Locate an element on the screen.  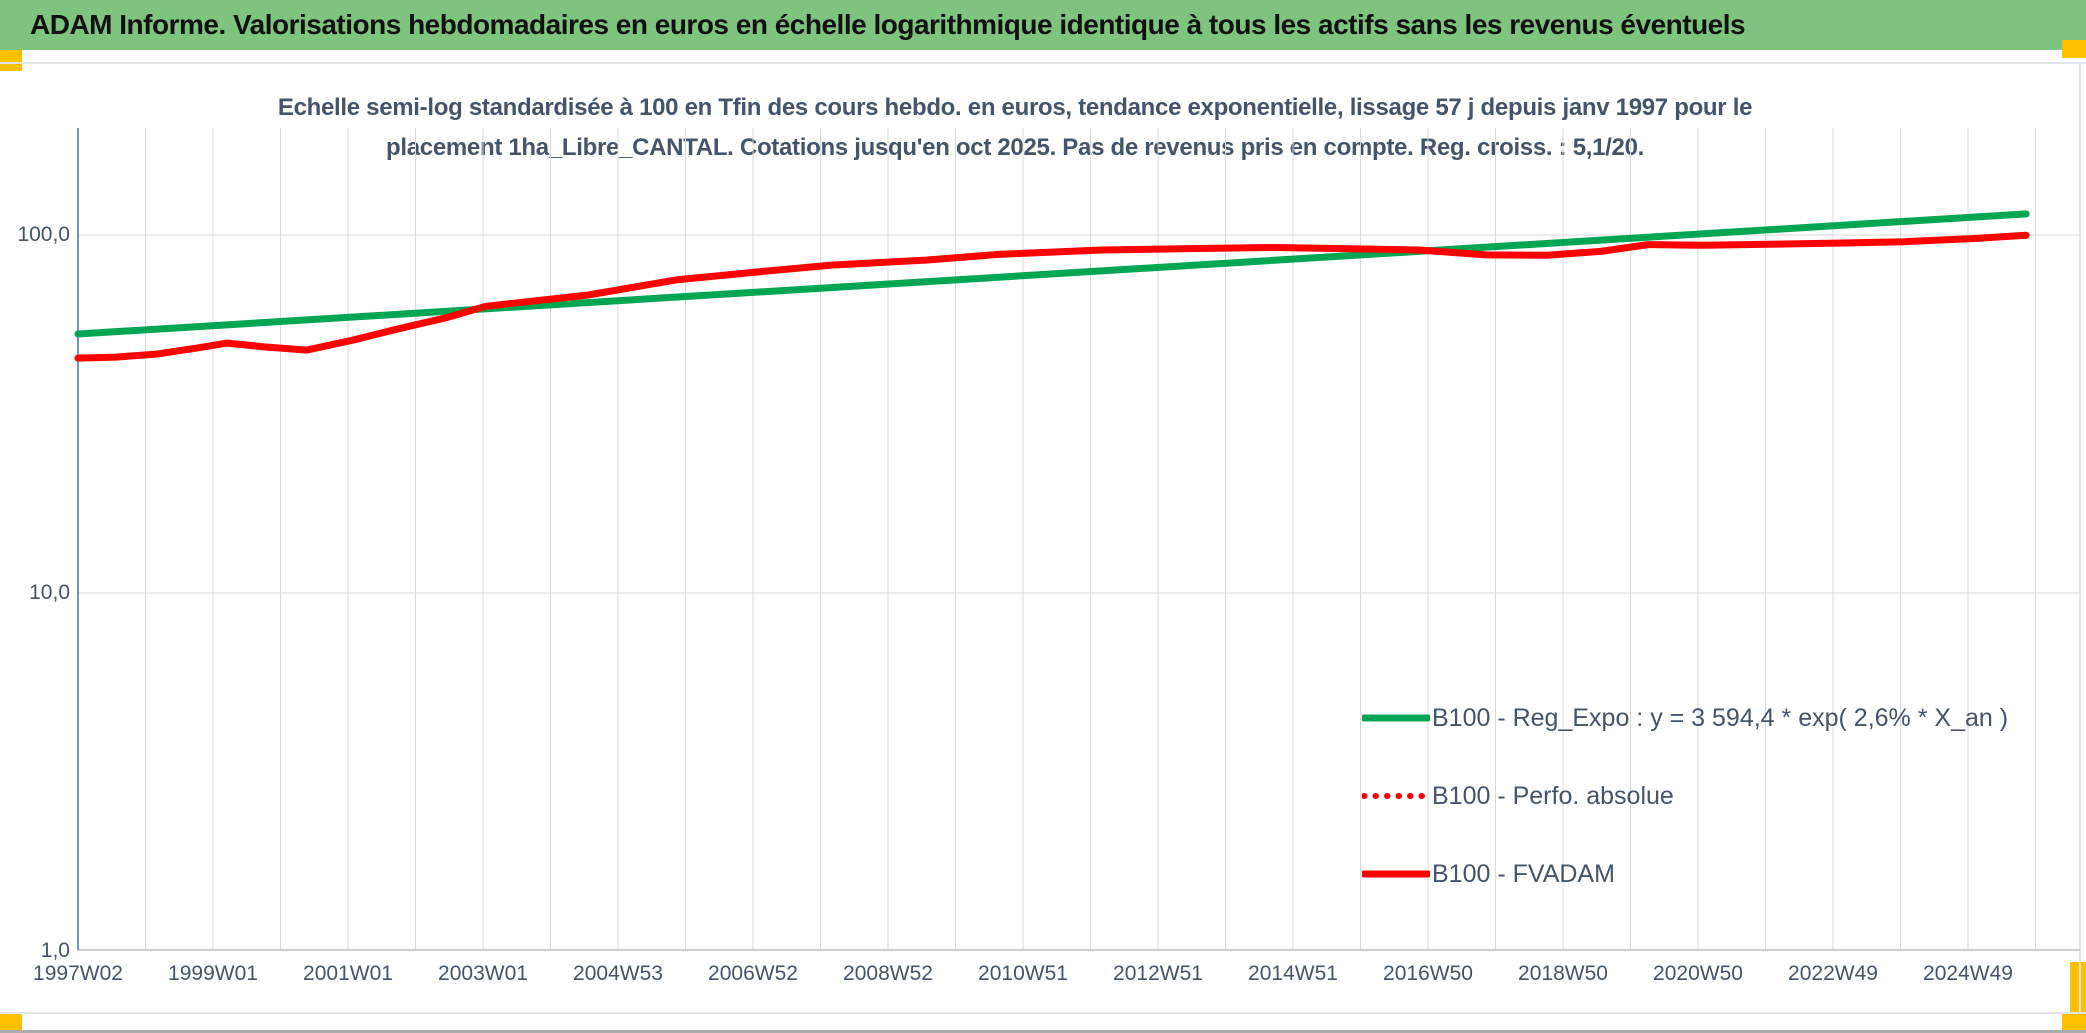
legend-label: B100 - FVADAM is located at coordinates (1523, 873).